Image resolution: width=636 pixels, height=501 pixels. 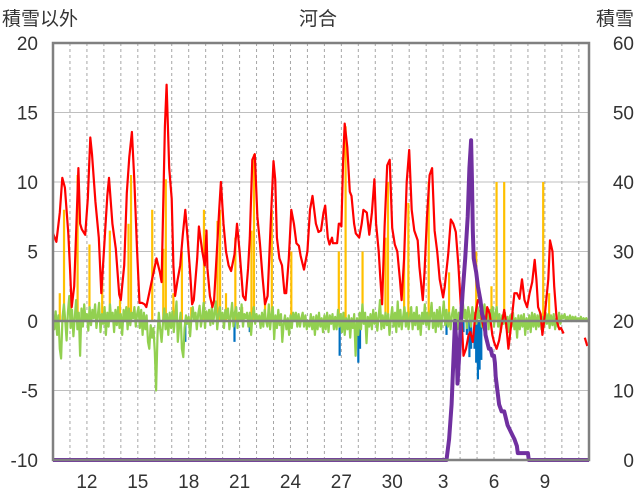 What do you see at coordinates (29, 392) in the screenshot?
I see `y-left-tick-label: -5` at bounding box center [29, 392].